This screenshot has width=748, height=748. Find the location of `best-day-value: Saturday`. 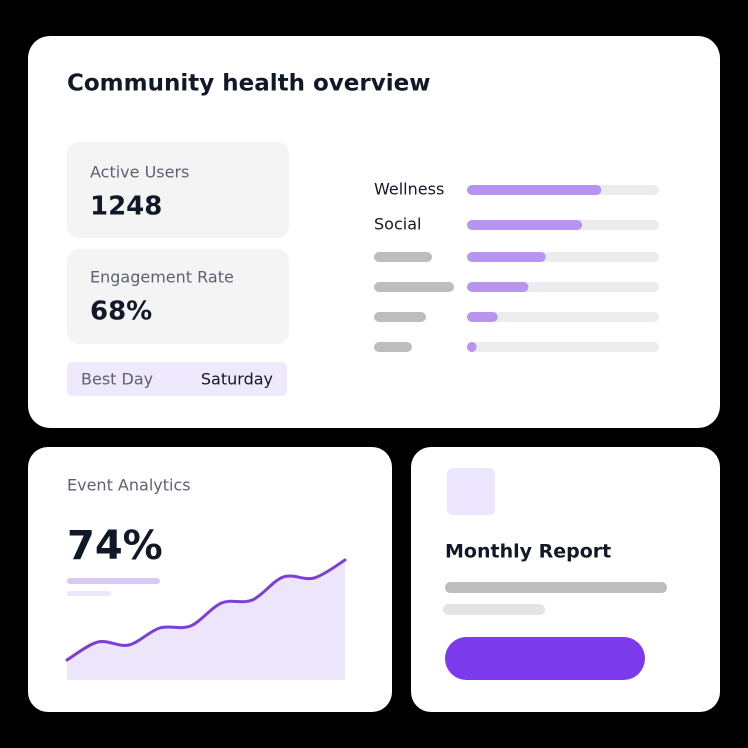

best-day-value: Saturday is located at coordinates (237, 379).